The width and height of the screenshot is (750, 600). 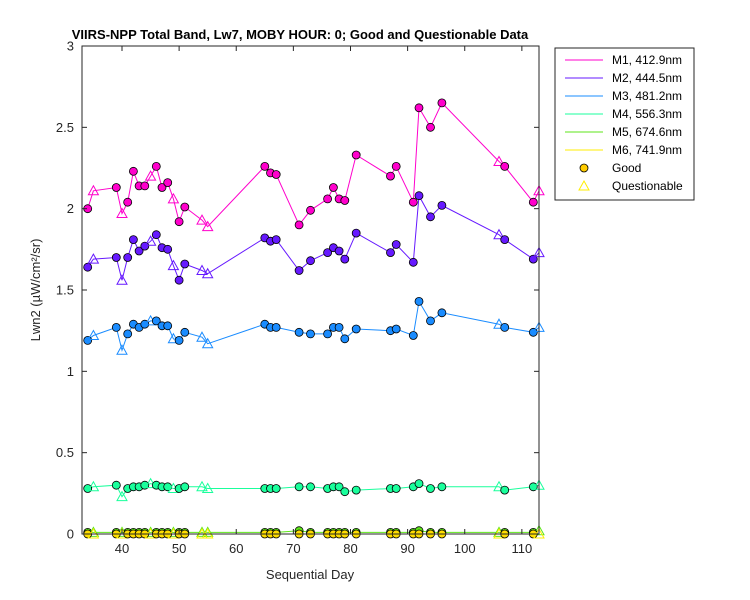 I want to click on legend-label-m2: M2, 444.5nm, so click(x=647, y=78).